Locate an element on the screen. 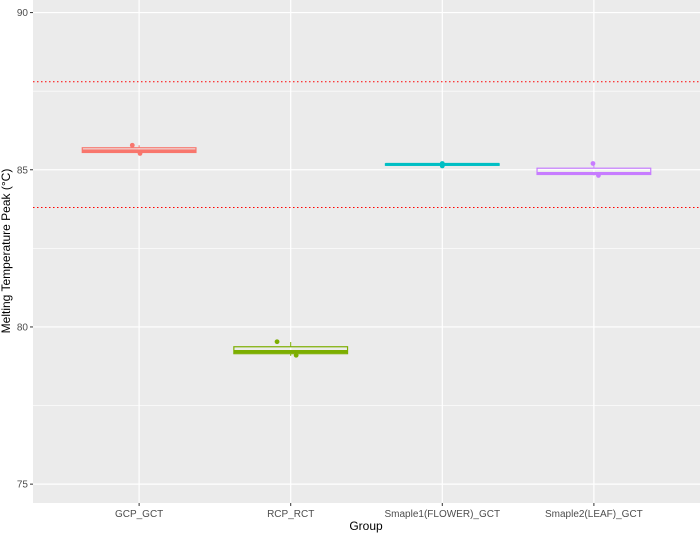  x-tick-label: RCP_RCT is located at coordinates (290, 514).